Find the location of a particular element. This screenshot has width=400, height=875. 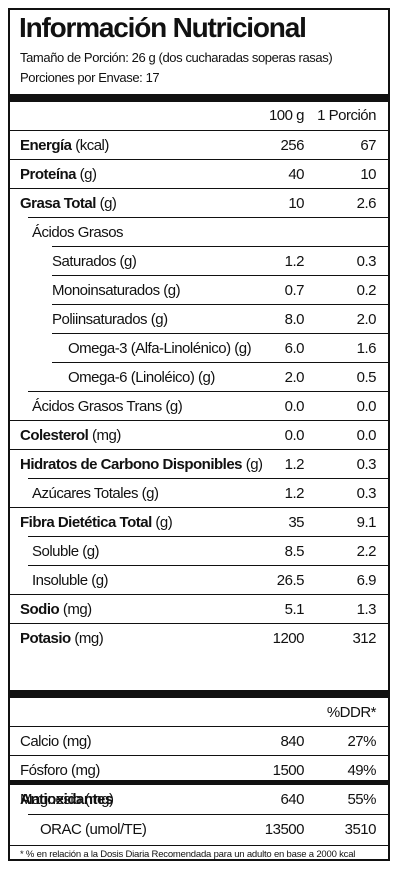

nutrient-name: Potasio is located at coordinates (45, 638).